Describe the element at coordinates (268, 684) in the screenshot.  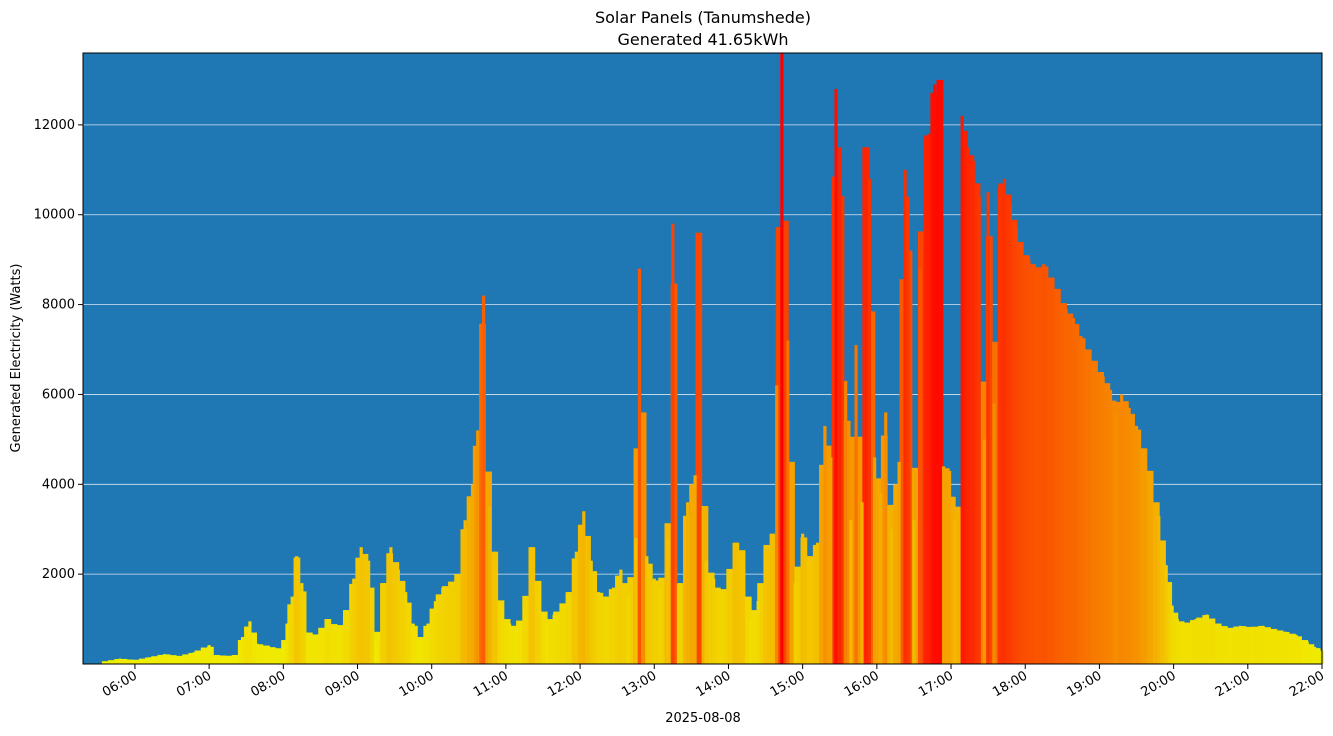
I see `x-tick-label: 08:00` at that location.